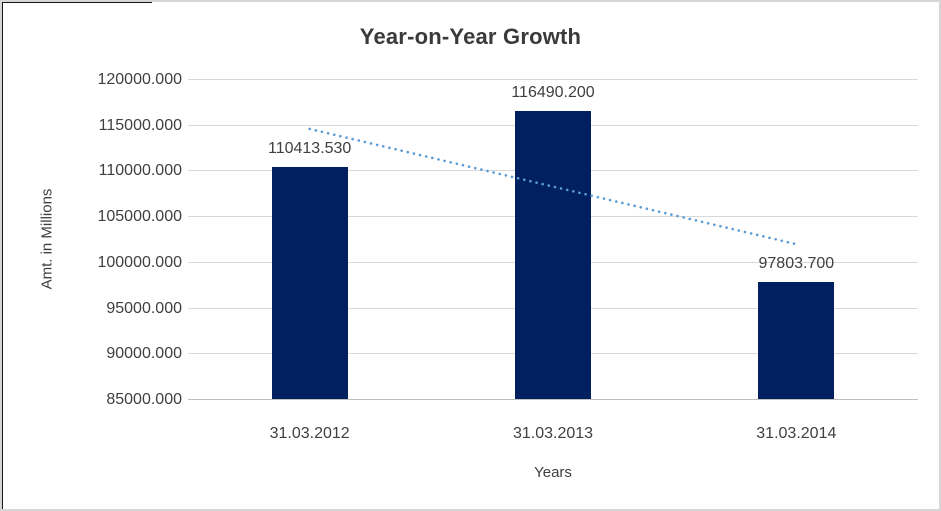 This screenshot has width=941, height=511. I want to click on y-tick-label: 100000.000, so click(139, 262).